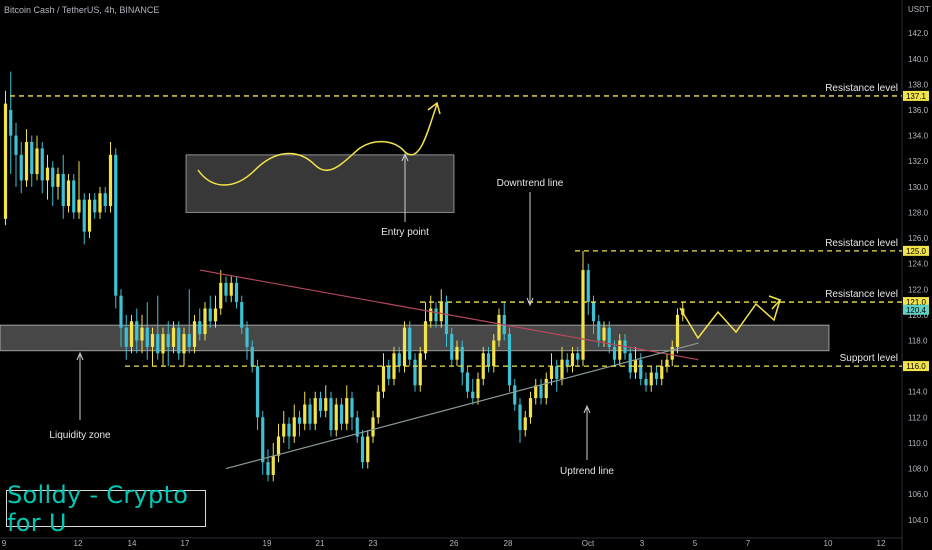 This screenshot has width=932, height=550. I want to click on y-tick-label: 114.0, so click(918, 392).